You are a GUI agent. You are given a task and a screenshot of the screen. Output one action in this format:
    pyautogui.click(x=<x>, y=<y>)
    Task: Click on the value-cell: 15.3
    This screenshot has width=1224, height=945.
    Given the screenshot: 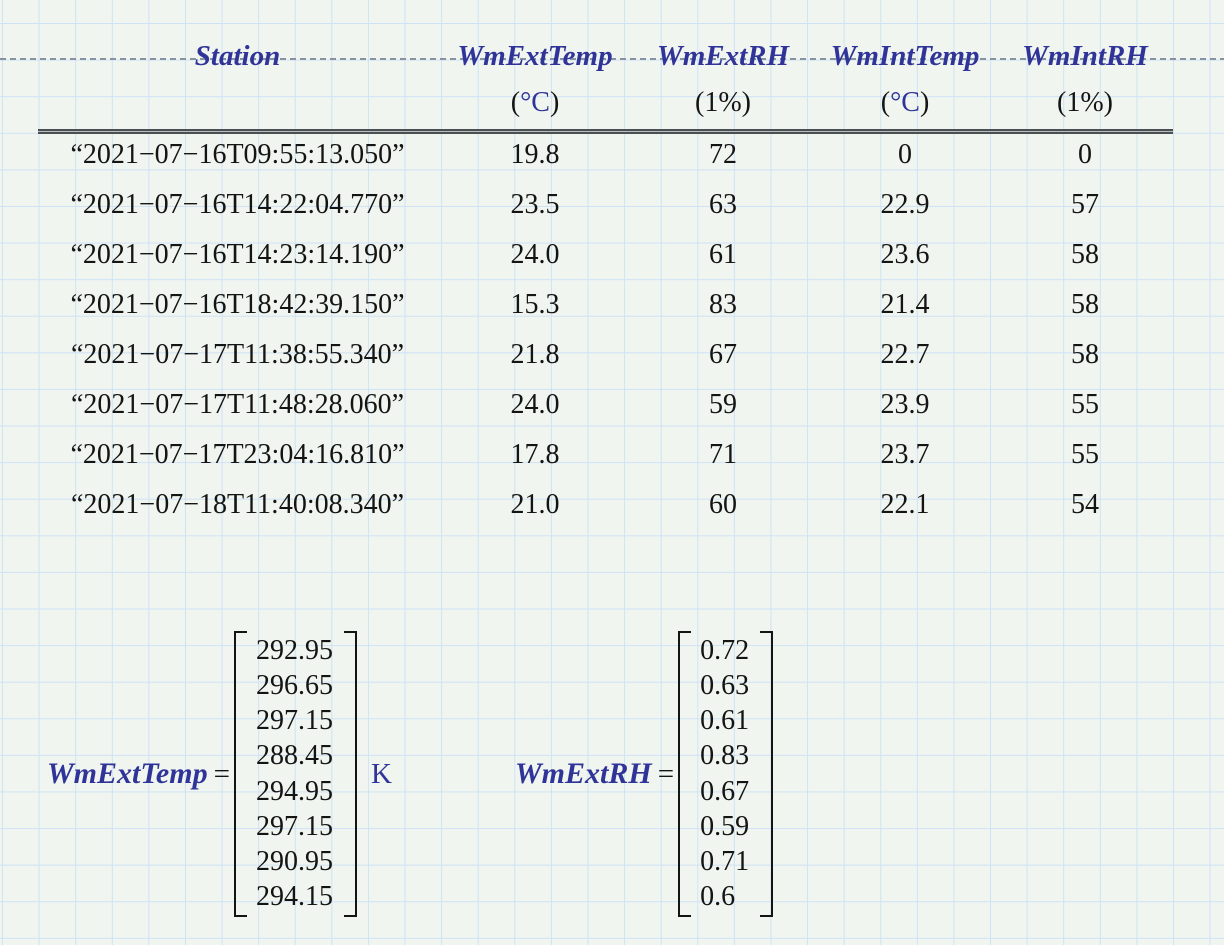 What is the action you would take?
    pyautogui.click(x=535, y=304)
    